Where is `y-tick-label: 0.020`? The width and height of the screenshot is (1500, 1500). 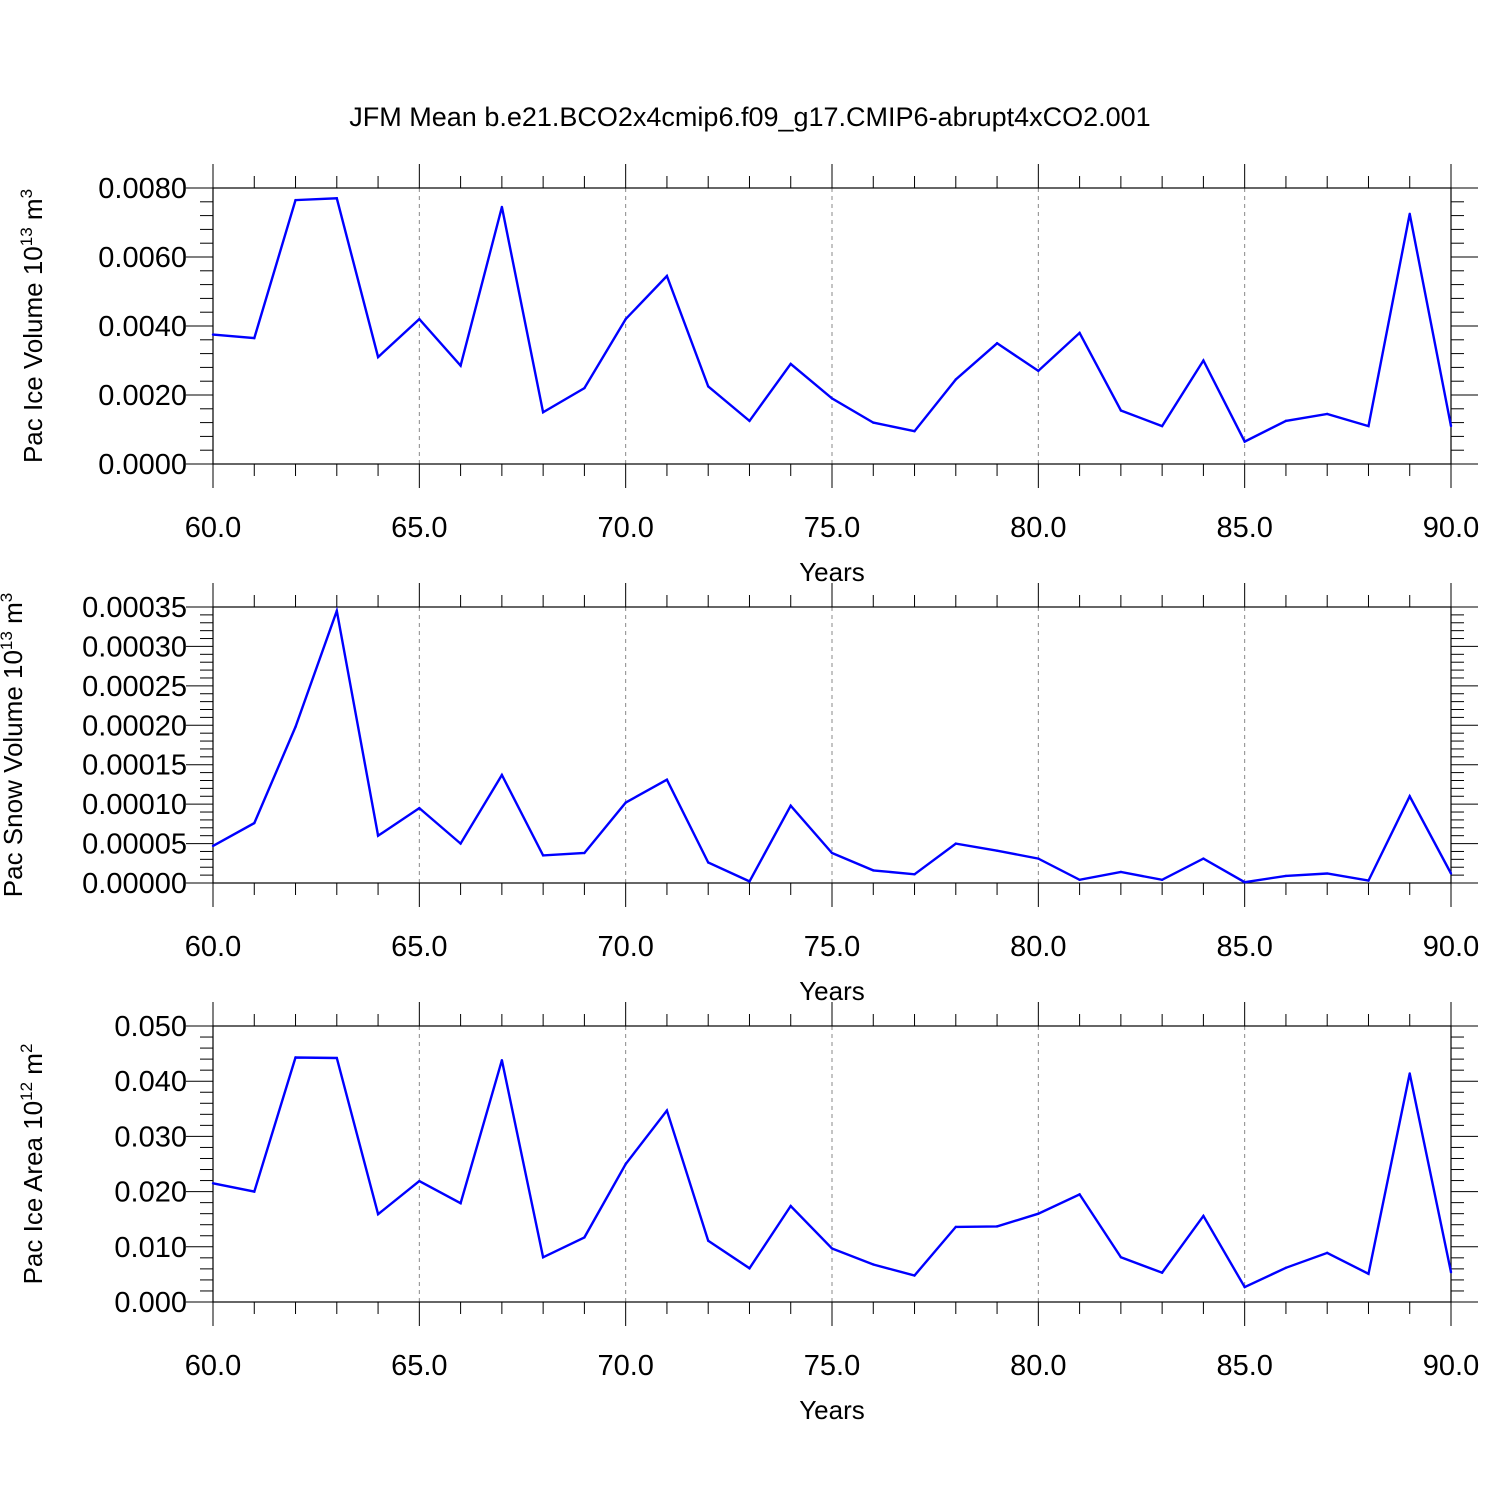 y-tick-label: 0.020 is located at coordinates (150, 1193).